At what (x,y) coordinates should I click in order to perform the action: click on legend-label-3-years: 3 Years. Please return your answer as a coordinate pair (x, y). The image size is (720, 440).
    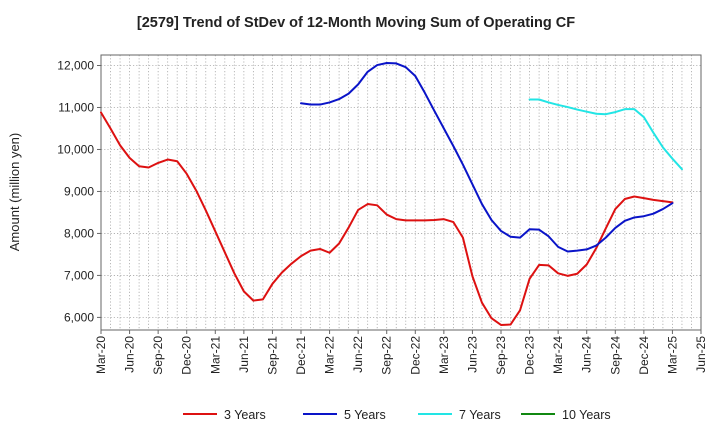
    Looking at the image, I should click on (245, 415).